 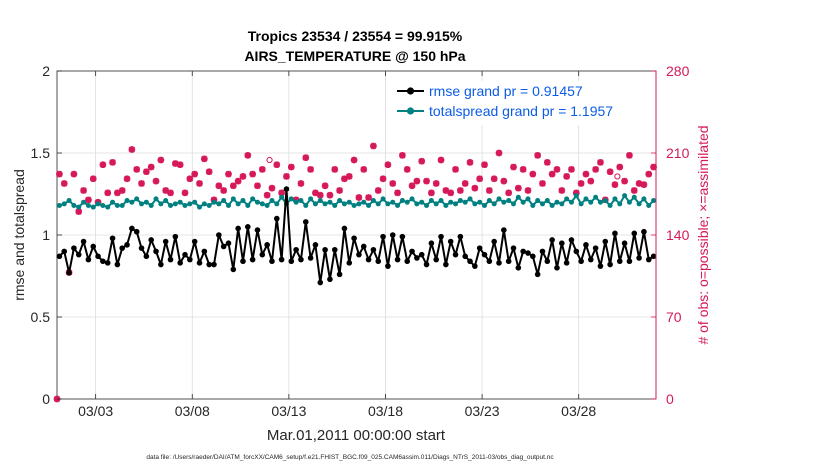 What do you see at coordinates (410, 91) in the screenshot?
I see `legend-rmse-marker` at bounding box center [410, 91].